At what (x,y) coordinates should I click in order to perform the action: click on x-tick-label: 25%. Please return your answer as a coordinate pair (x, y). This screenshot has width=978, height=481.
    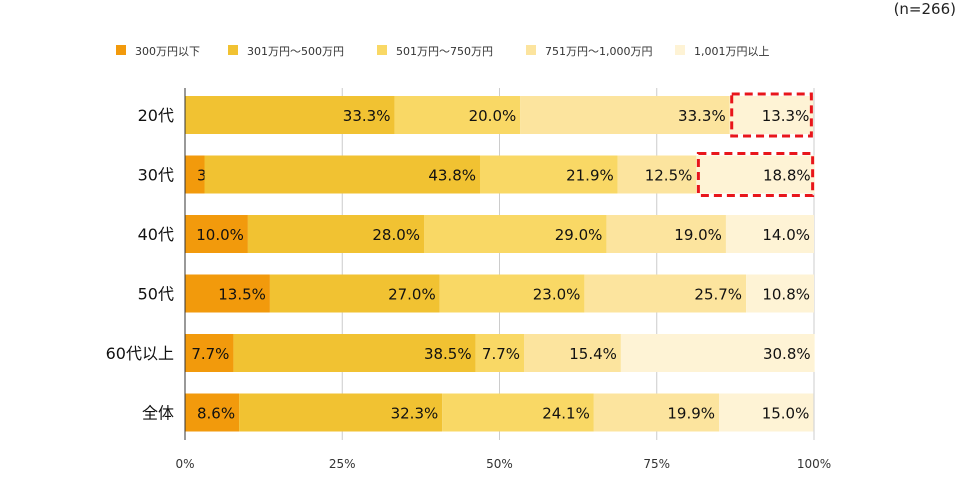
    Looking at the image, I should click on (342, 464).